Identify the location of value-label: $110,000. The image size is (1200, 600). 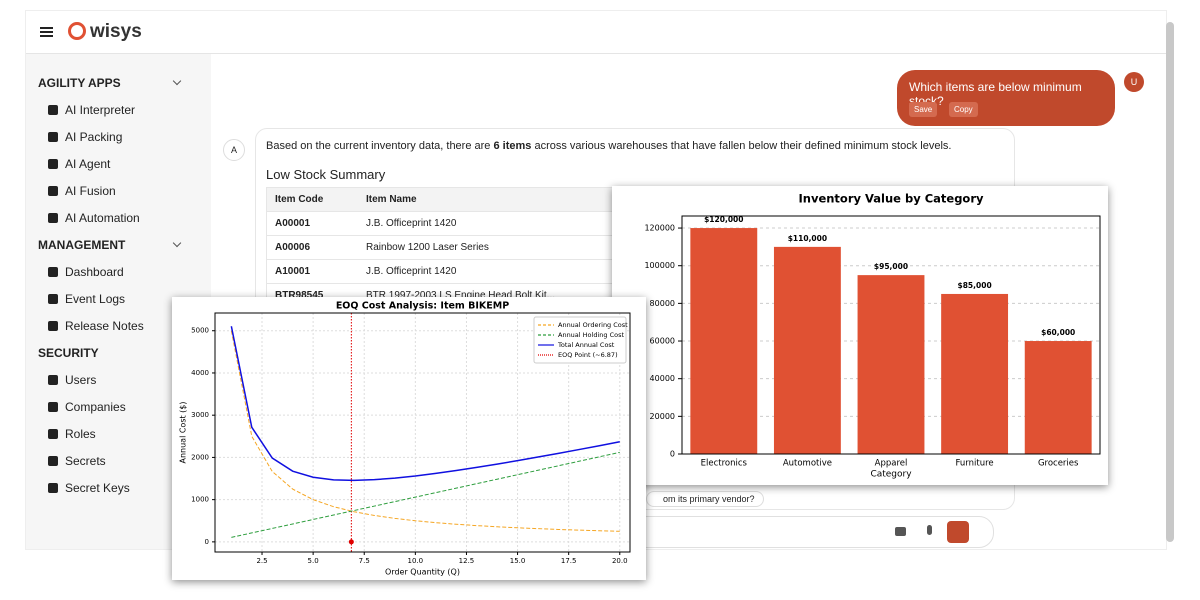
(807, 238).